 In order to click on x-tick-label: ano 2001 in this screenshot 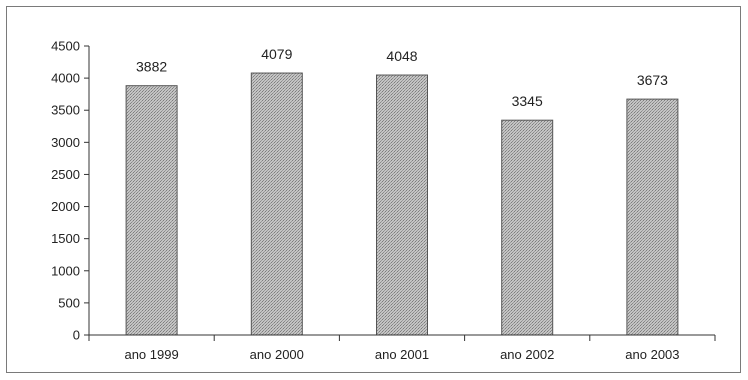, I will do `click(402, 354)`.